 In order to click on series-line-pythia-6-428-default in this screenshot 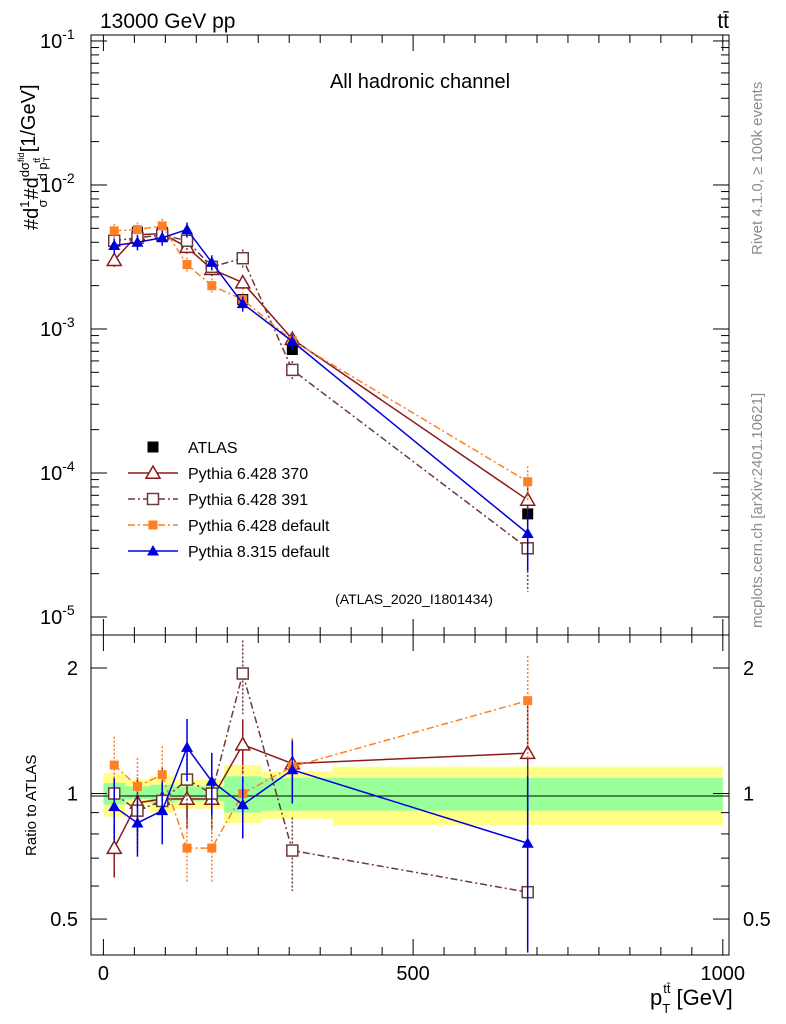, I will do `click(321, 354)`.